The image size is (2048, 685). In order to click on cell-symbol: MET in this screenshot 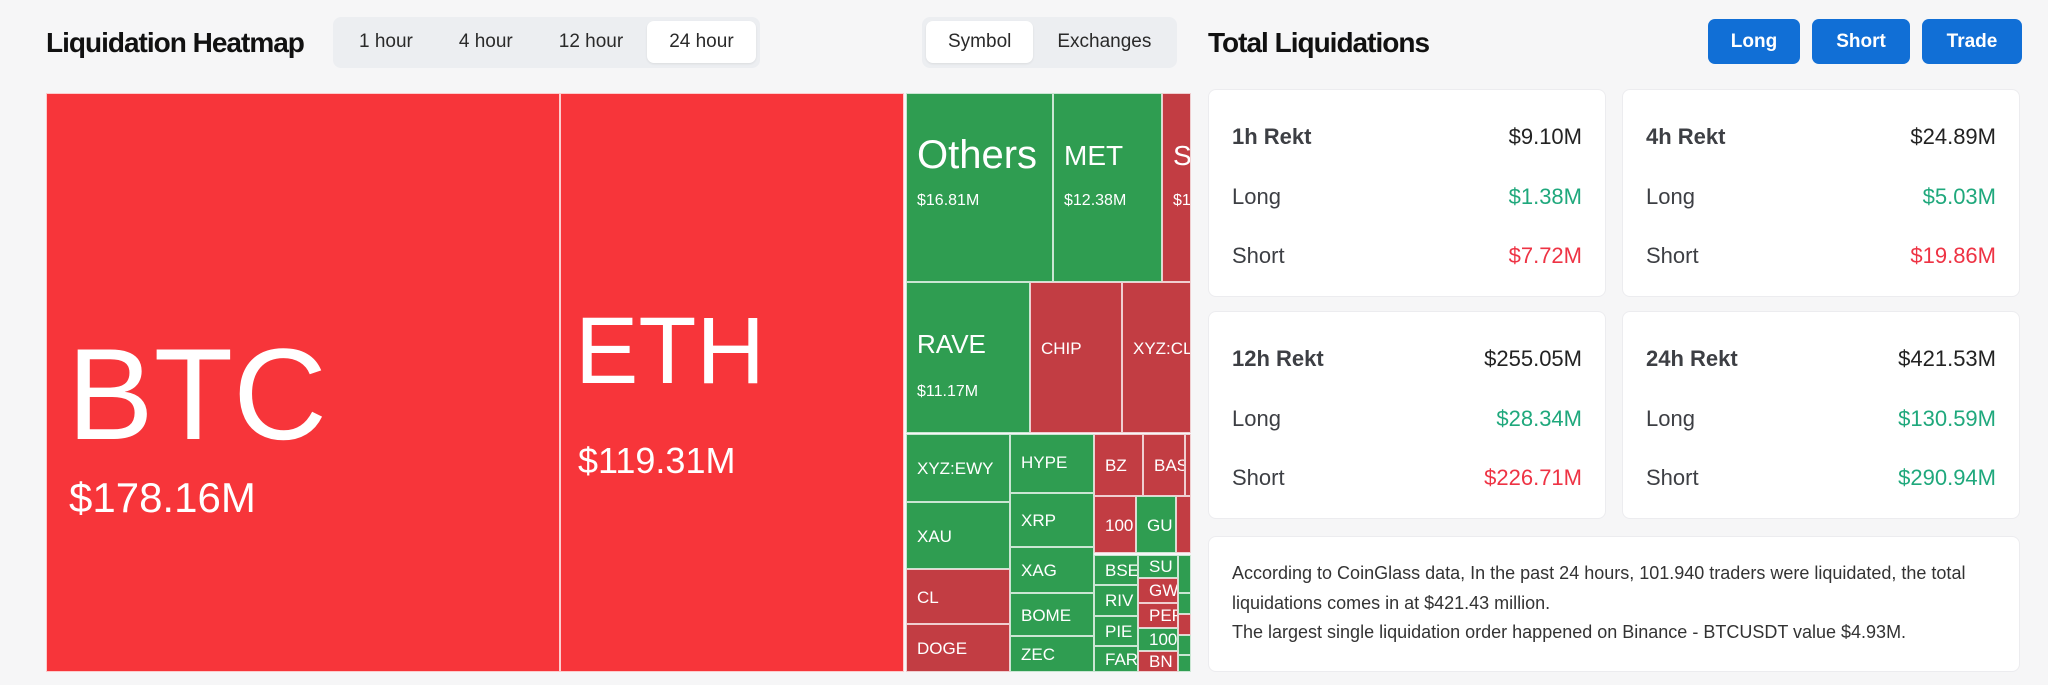, I will do `click(1094, 156)`.